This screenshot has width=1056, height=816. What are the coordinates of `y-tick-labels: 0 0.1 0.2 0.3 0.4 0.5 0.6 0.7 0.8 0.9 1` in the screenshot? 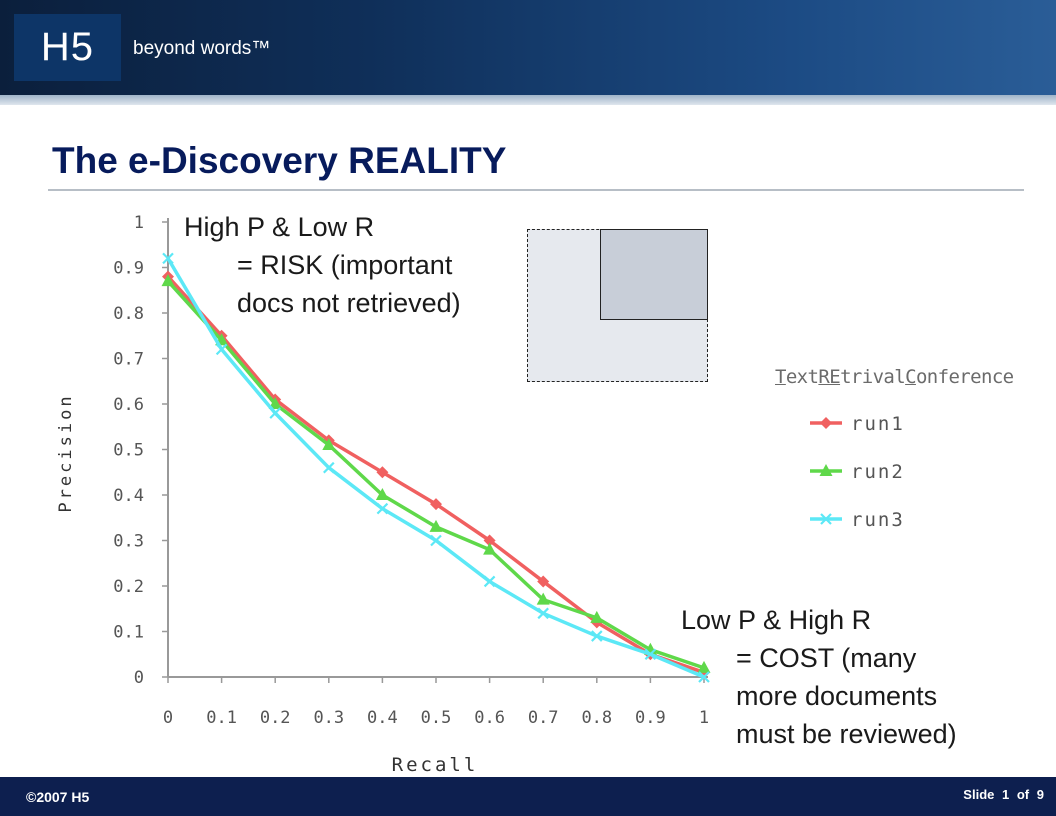 It's located at (140, 450).